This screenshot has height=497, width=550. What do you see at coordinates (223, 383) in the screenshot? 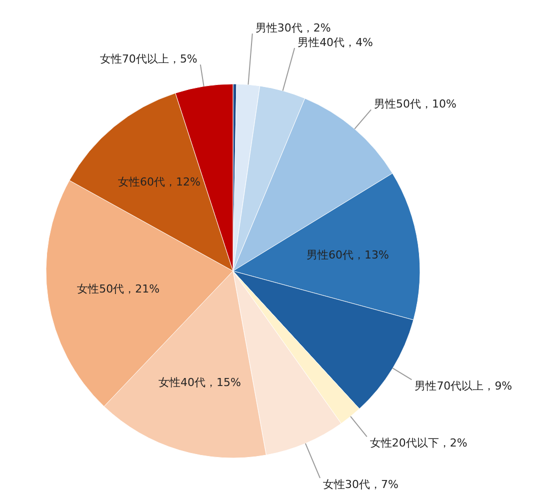
I see `data-label: ，15%` at bounding box center [223, 383].